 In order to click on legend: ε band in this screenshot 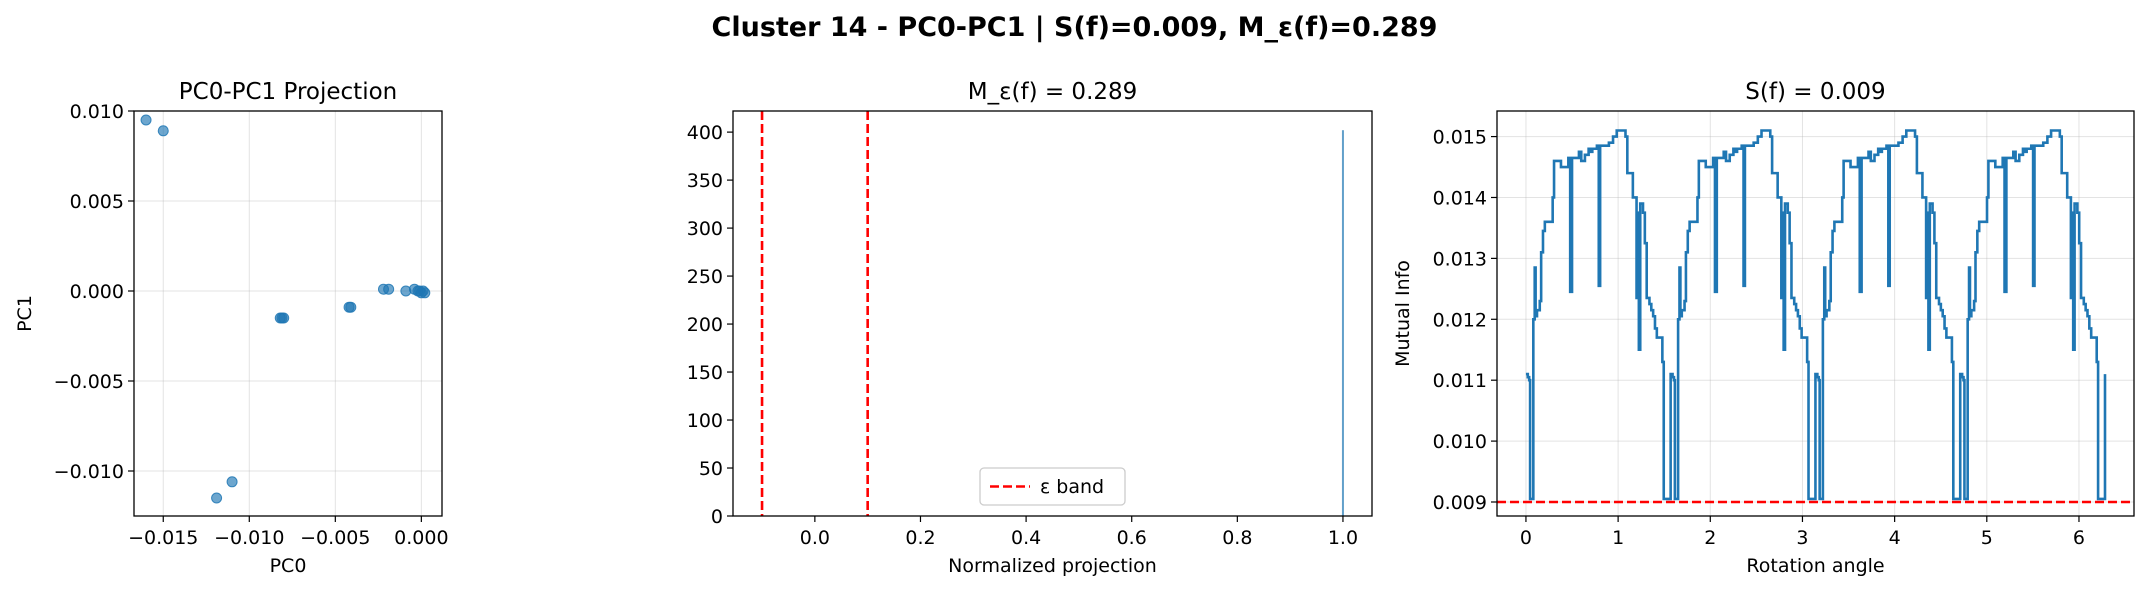, I will do `click(1052, 486)`.